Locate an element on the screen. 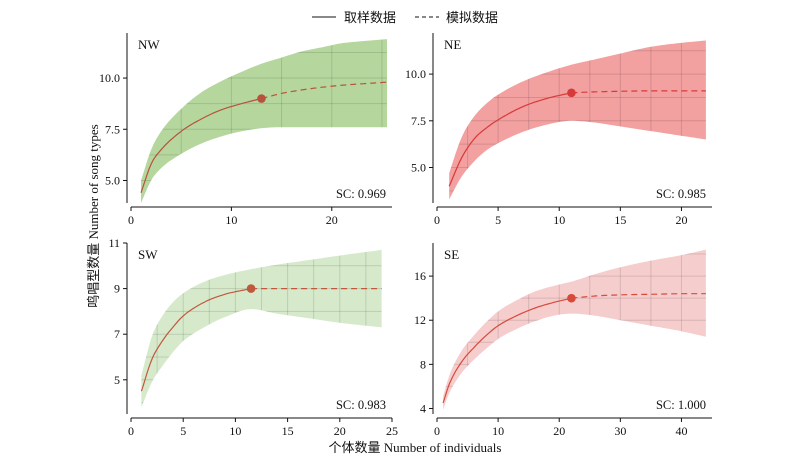 The image size is (800, 465). x-tick-label: 30 is located at coordinates (620, 431).